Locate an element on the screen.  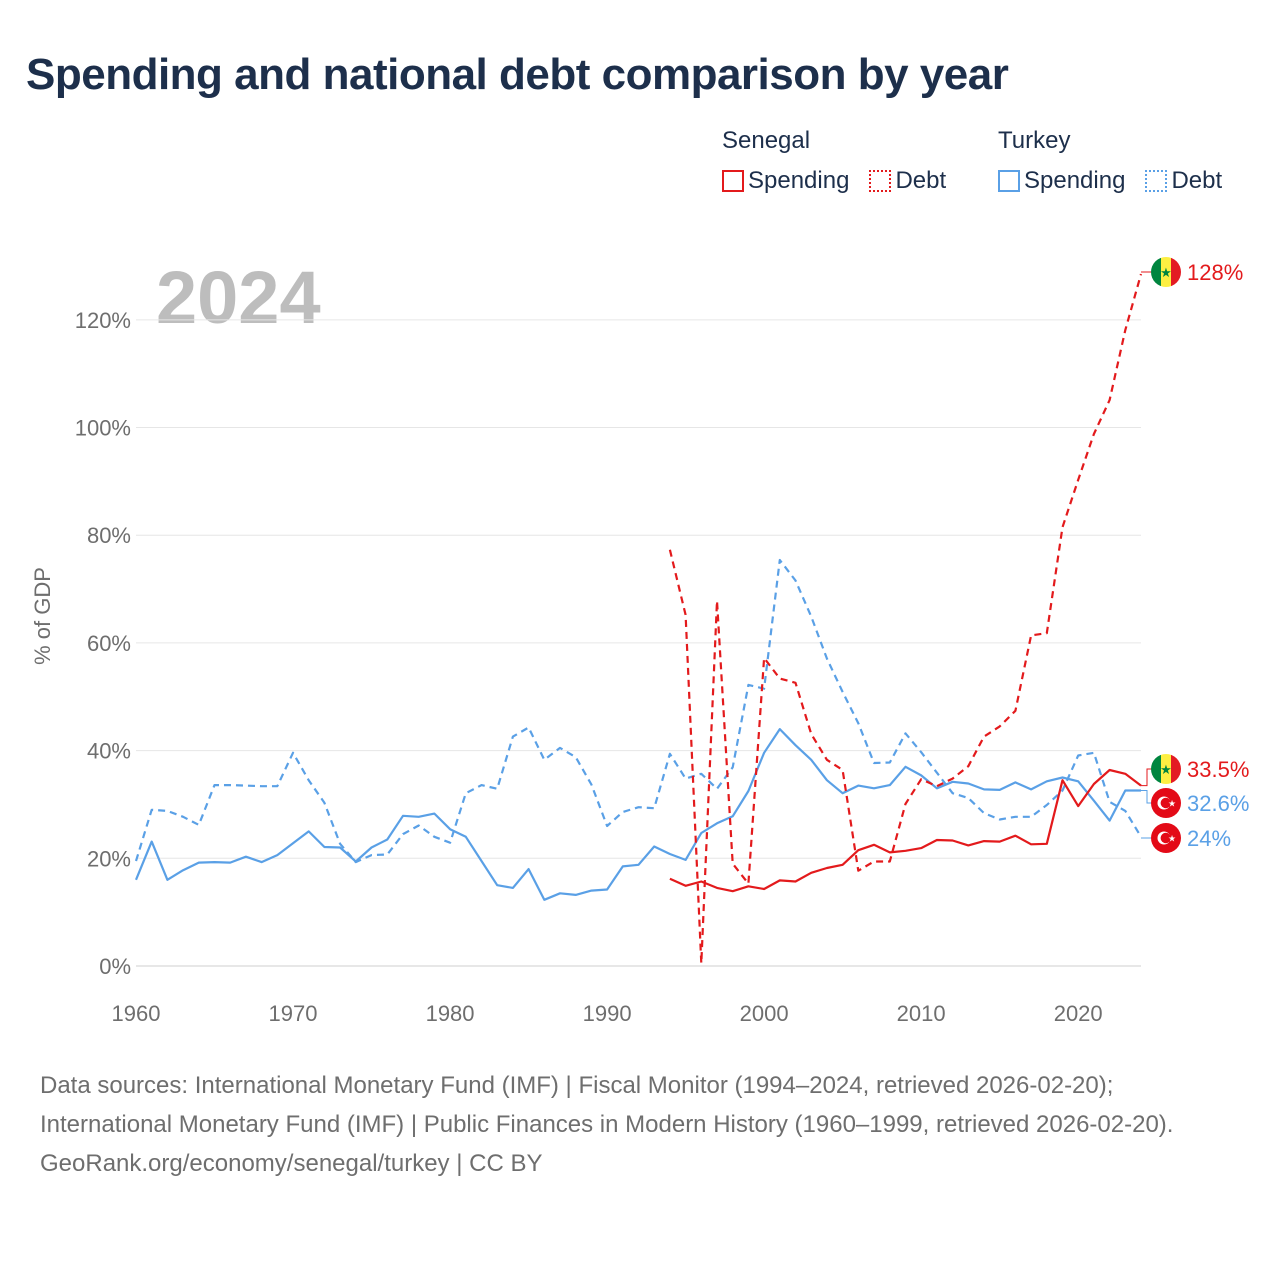
x-tick-label: 1970 is located at coordinates (293, 1013).